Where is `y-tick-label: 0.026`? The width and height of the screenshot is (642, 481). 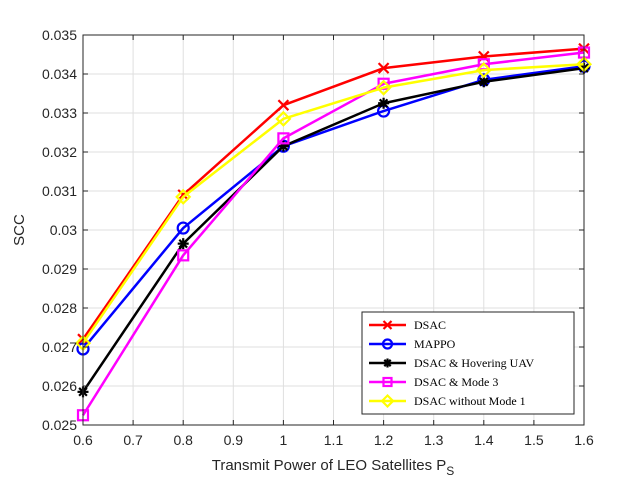
y-tick-label: 0.026 is located at coordinates (59, 386).